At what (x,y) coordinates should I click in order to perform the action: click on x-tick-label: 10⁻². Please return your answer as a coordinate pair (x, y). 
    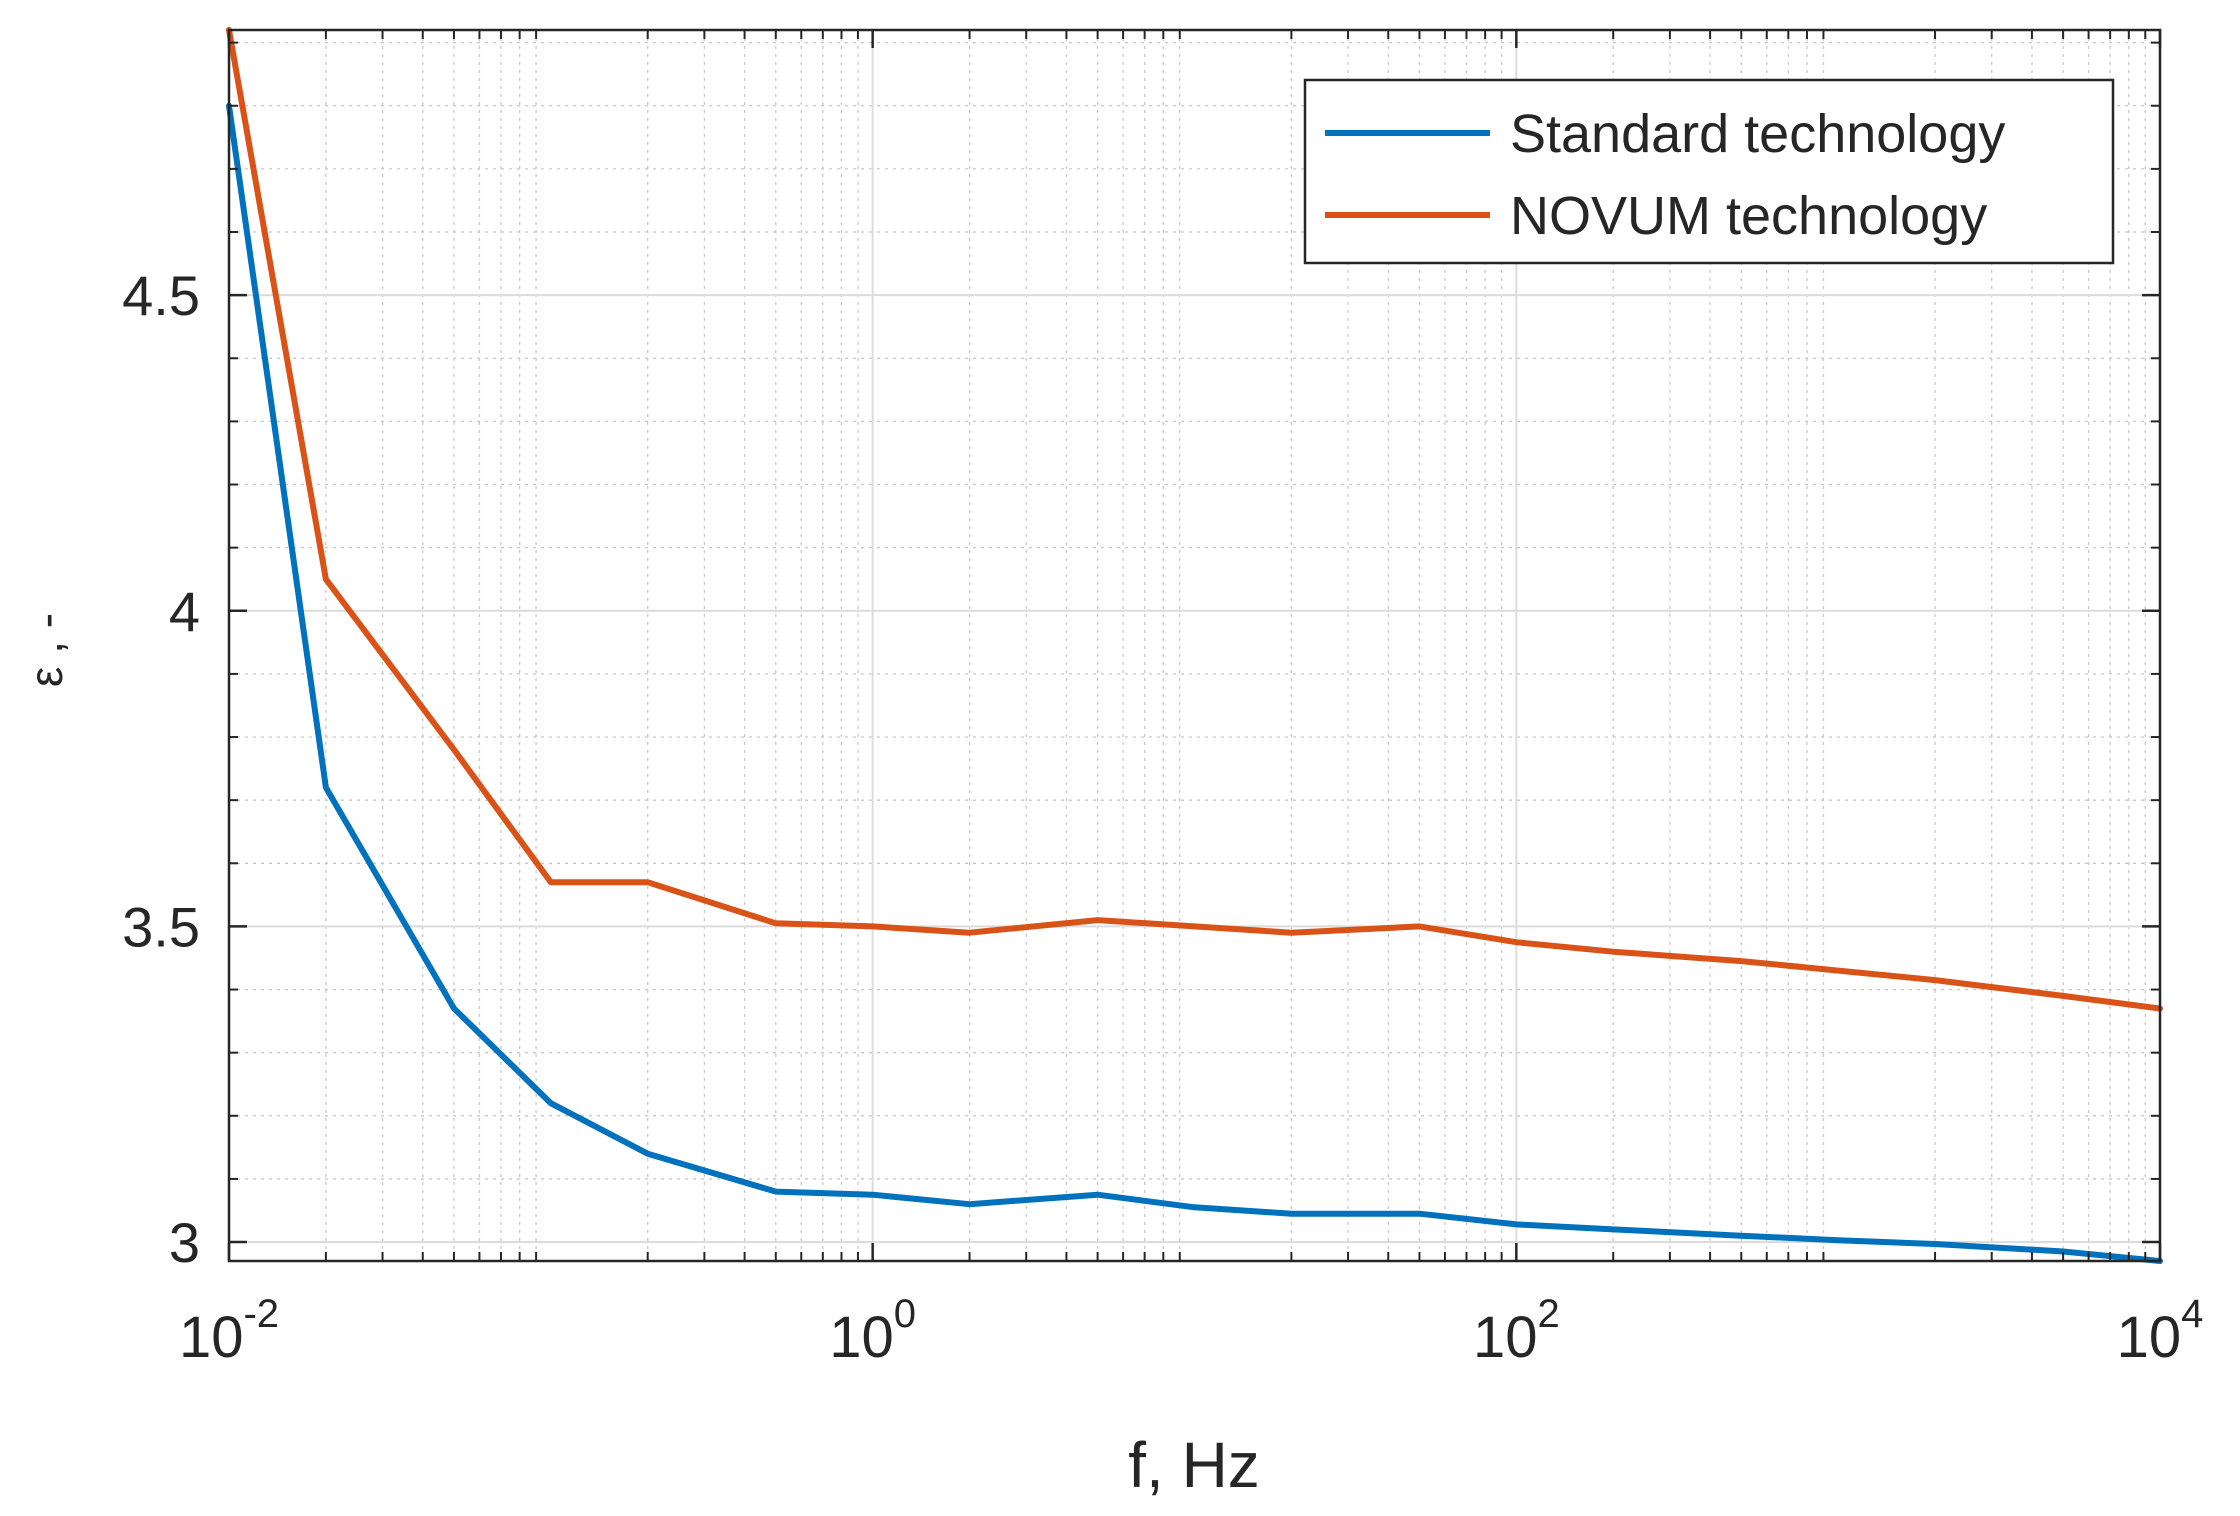
    Looking at the image, I should click on (229, 1331).